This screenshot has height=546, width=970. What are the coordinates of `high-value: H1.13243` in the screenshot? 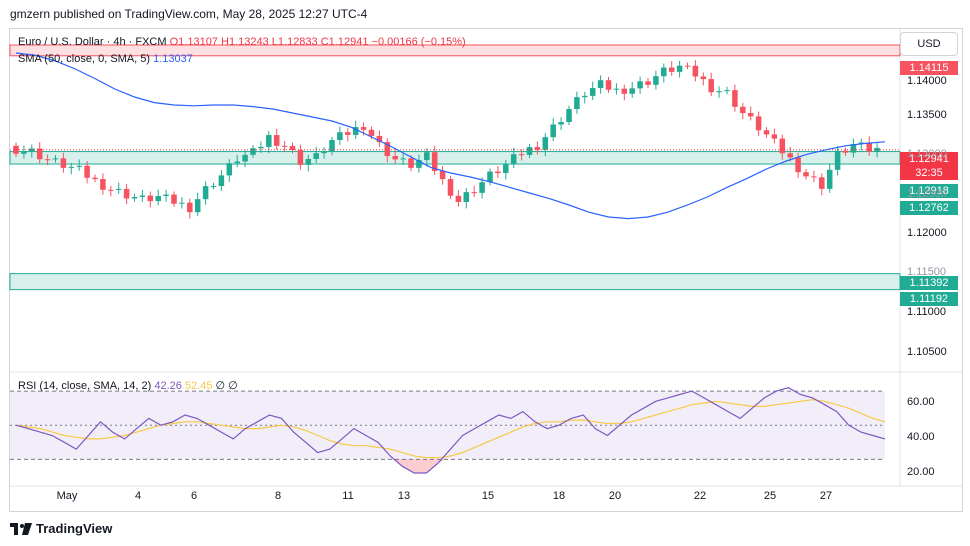 It's located at (245, 42).